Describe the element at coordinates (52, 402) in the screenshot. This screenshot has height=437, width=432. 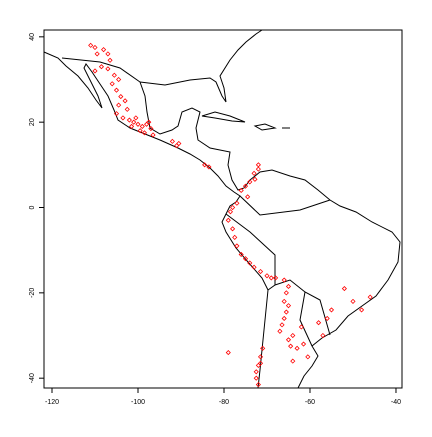
I see `x-tick-label: -120` at that location.